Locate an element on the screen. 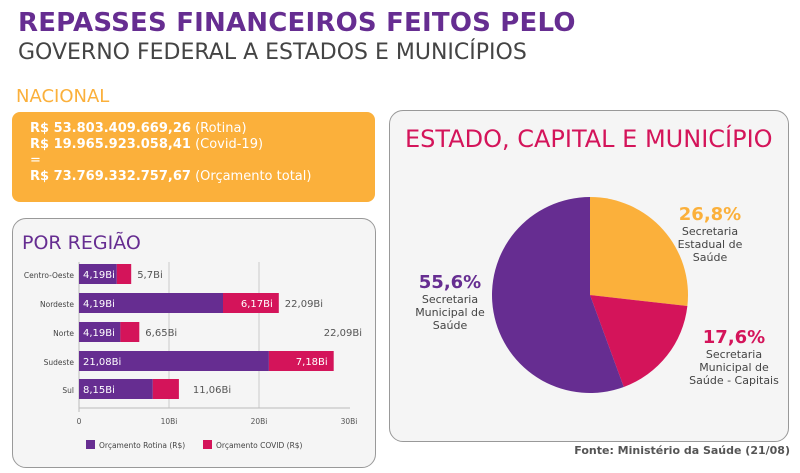 The width and height of the screenshot is (800, 473). category-label: Nordeste is located at coordinates (57, 304).